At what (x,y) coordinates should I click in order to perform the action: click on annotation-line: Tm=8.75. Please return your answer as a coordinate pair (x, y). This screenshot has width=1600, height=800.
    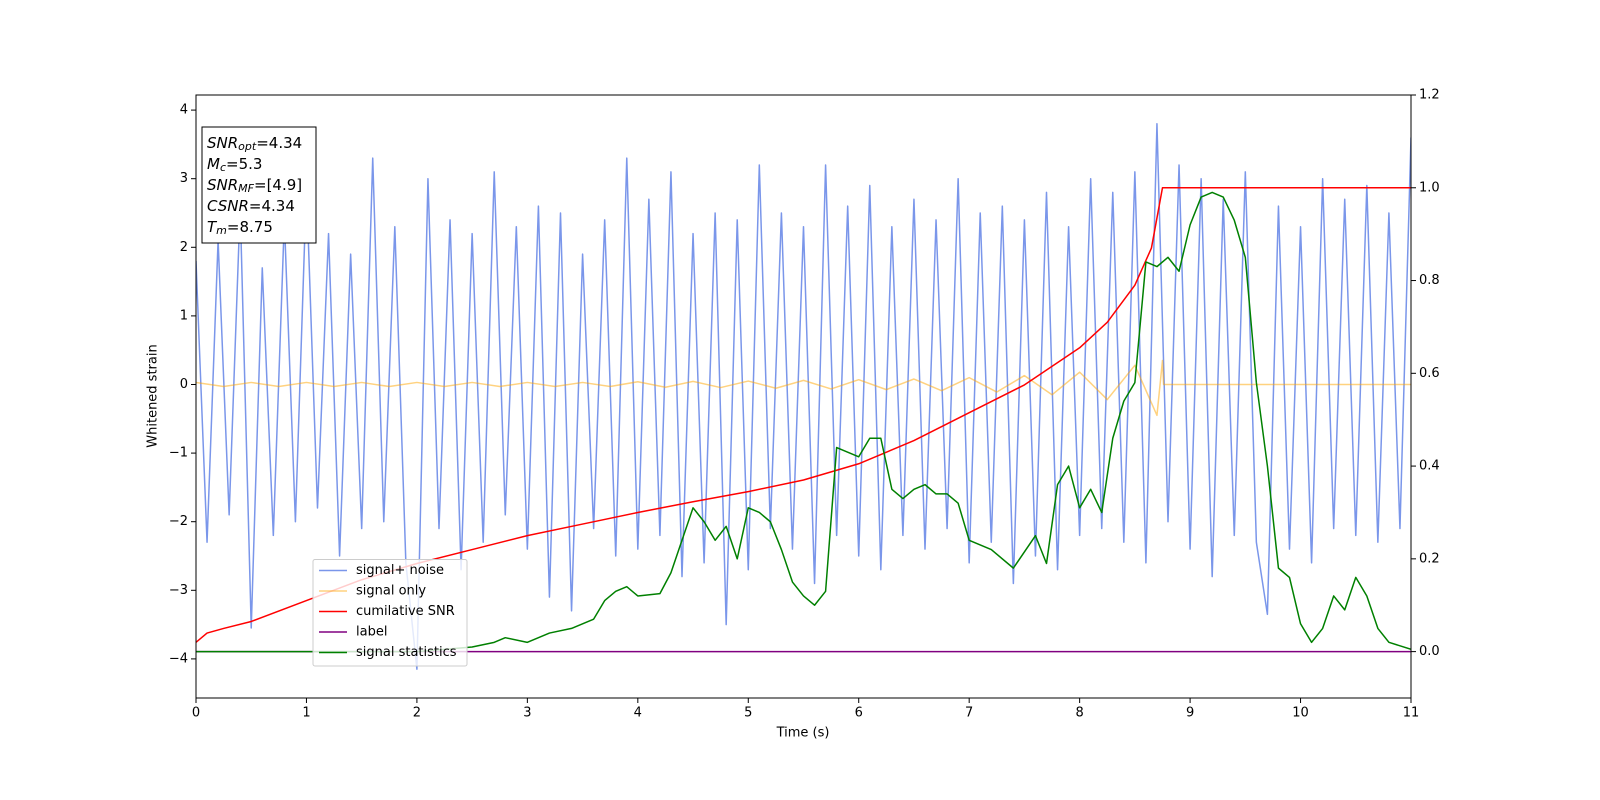
    Looking at the image, I should click on (240, 228).